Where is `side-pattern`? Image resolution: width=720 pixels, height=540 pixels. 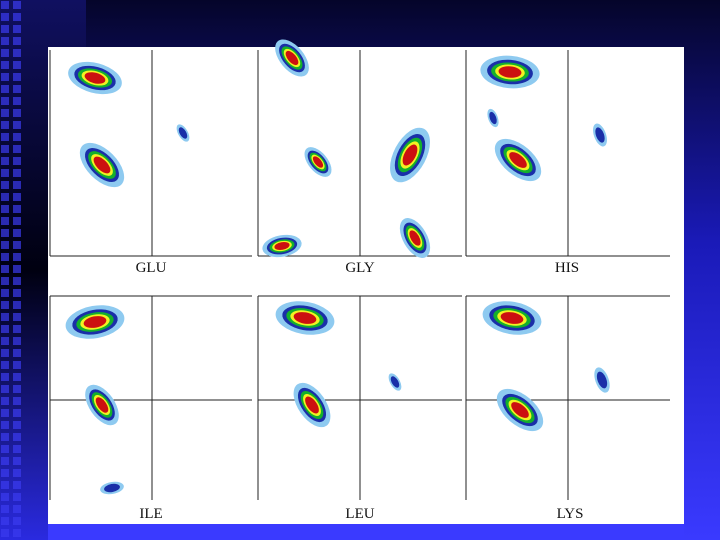
side-pattern is located at coordinates (12, 270).